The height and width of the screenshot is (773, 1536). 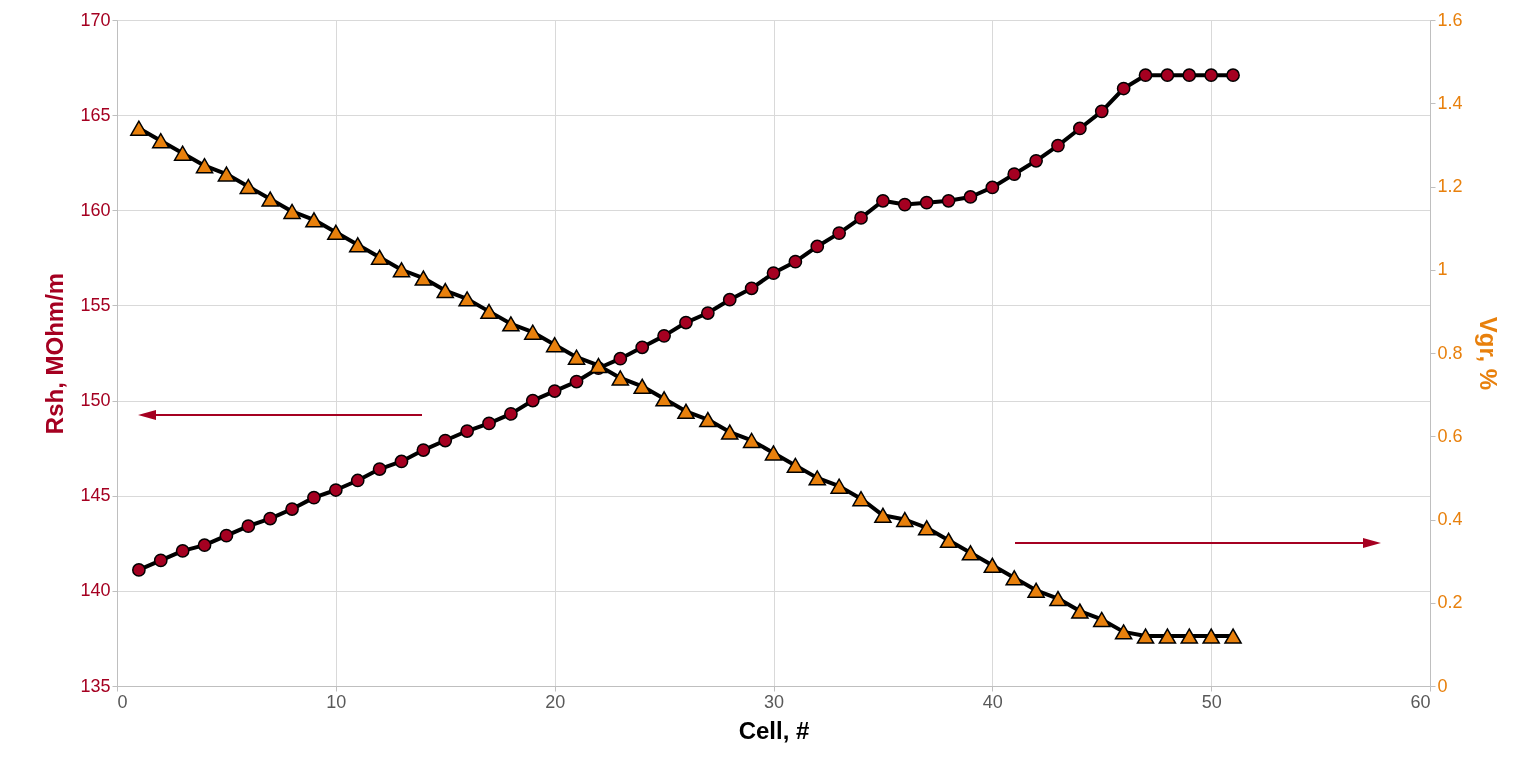 I want to click on x-tick-label: 0, so click(x=122, y=701).